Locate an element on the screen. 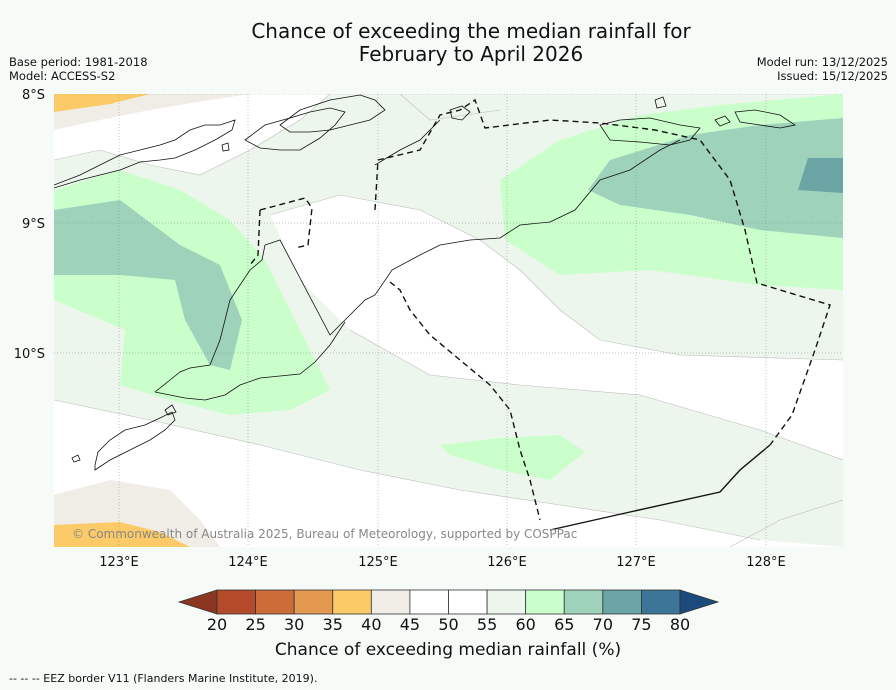 The width and height of the screenshot is (896, 690). lat-label-10s: 10°S is located at coordinates (29, 354).